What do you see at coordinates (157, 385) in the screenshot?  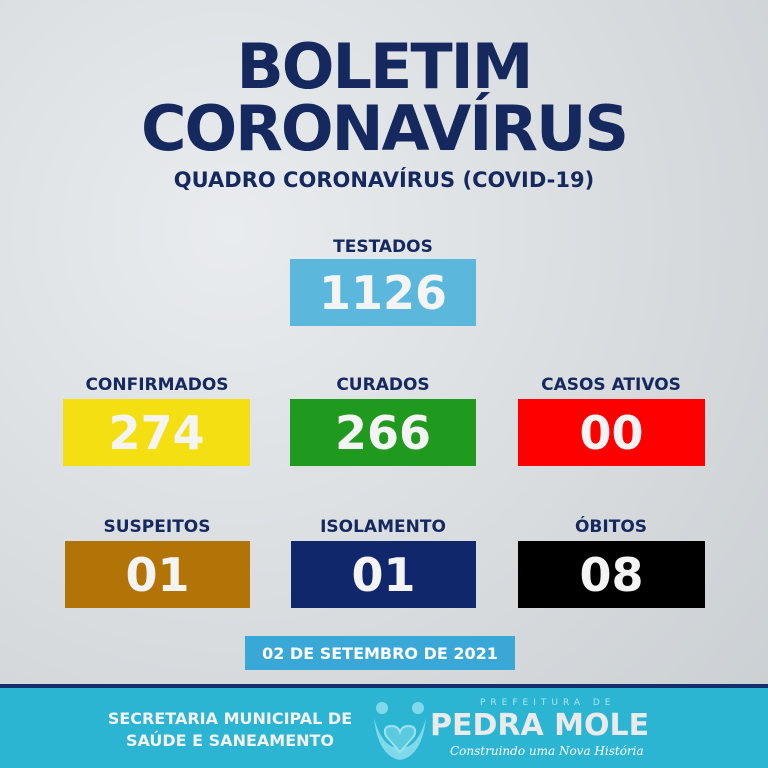 I see `confirmados-label: CONFIRMADOS` at bounding box center [157, 385].